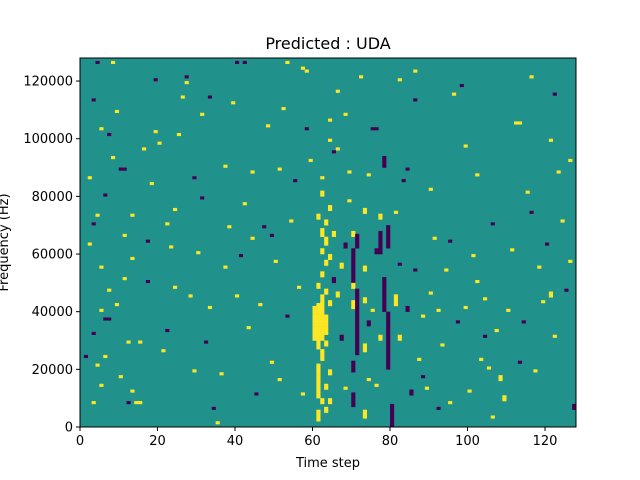  What do you see at coordinates (52, 197) in the screenshot?
I see `y-tick-label: 80000` at bounding box center [52, 197].